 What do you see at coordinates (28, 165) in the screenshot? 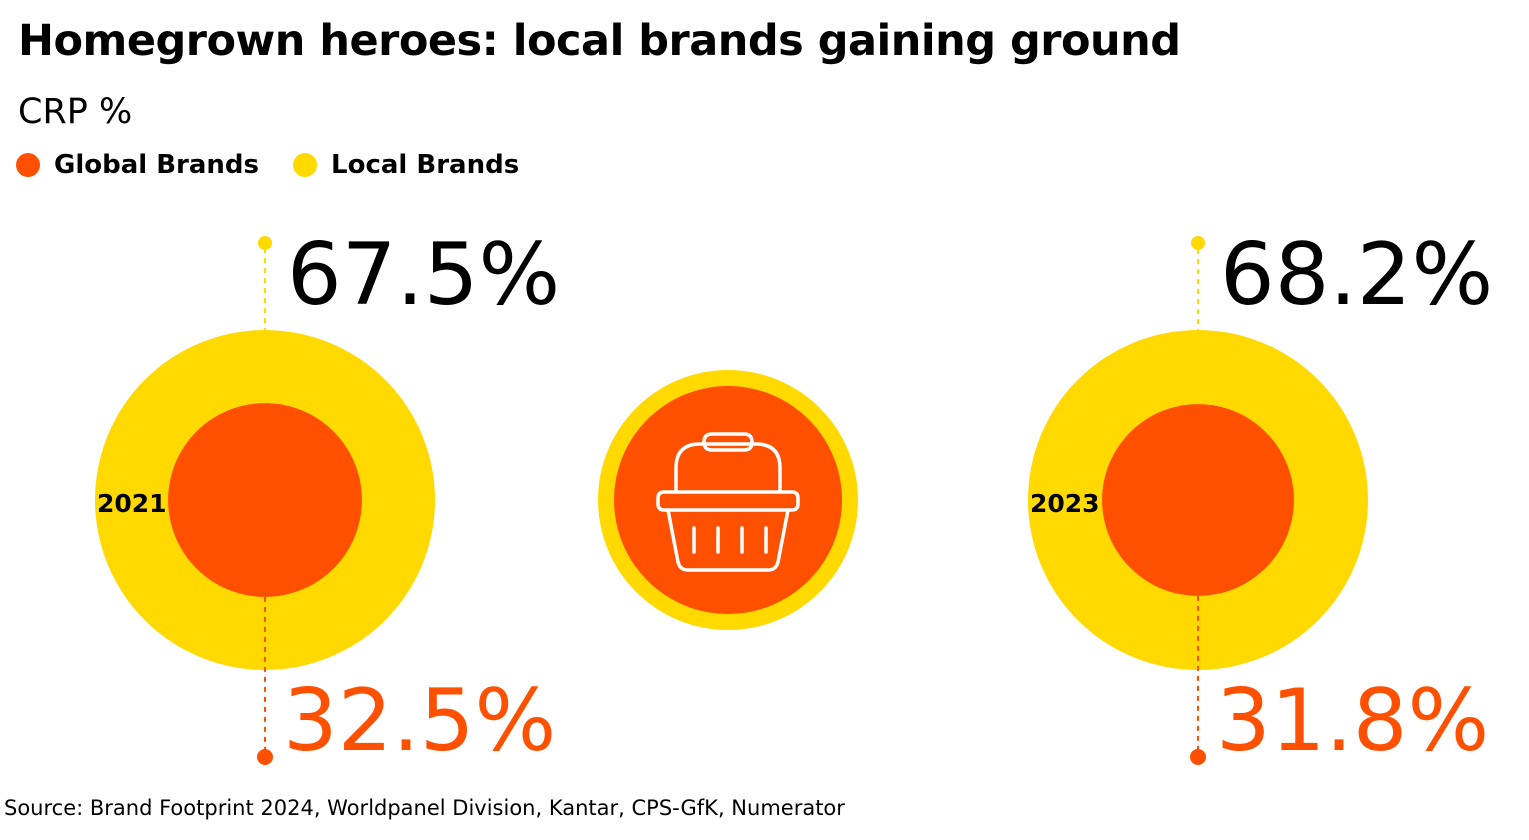
I see `legend-swatch-global` at bounding box center [28, 165].